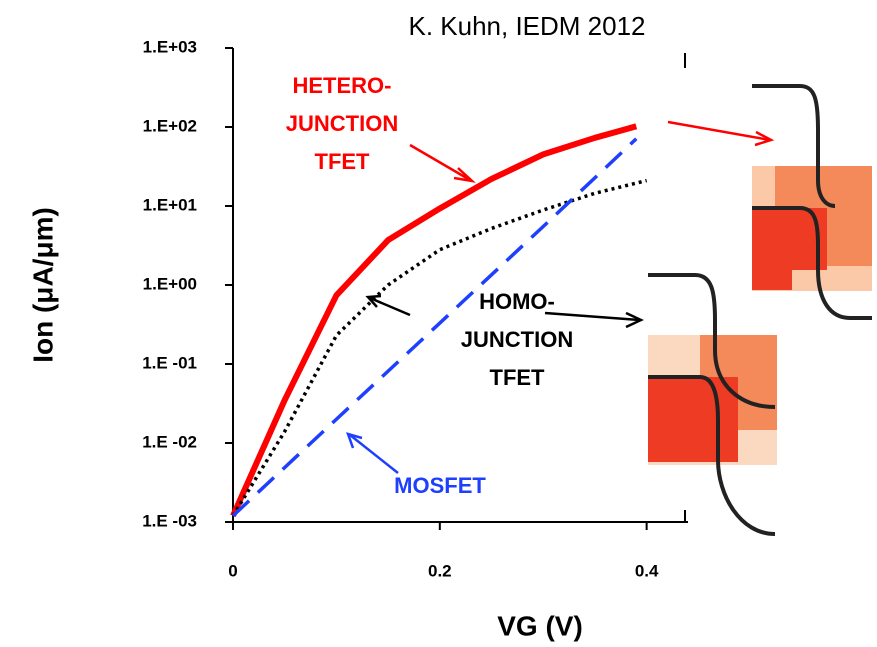 Image resolution: width=877 pixels, height=647 pixels. What do you see at coordinates (170, 46) in the screenshot?
I see `y-tick-label: 1.E+03` at bounding box center [170, 46].